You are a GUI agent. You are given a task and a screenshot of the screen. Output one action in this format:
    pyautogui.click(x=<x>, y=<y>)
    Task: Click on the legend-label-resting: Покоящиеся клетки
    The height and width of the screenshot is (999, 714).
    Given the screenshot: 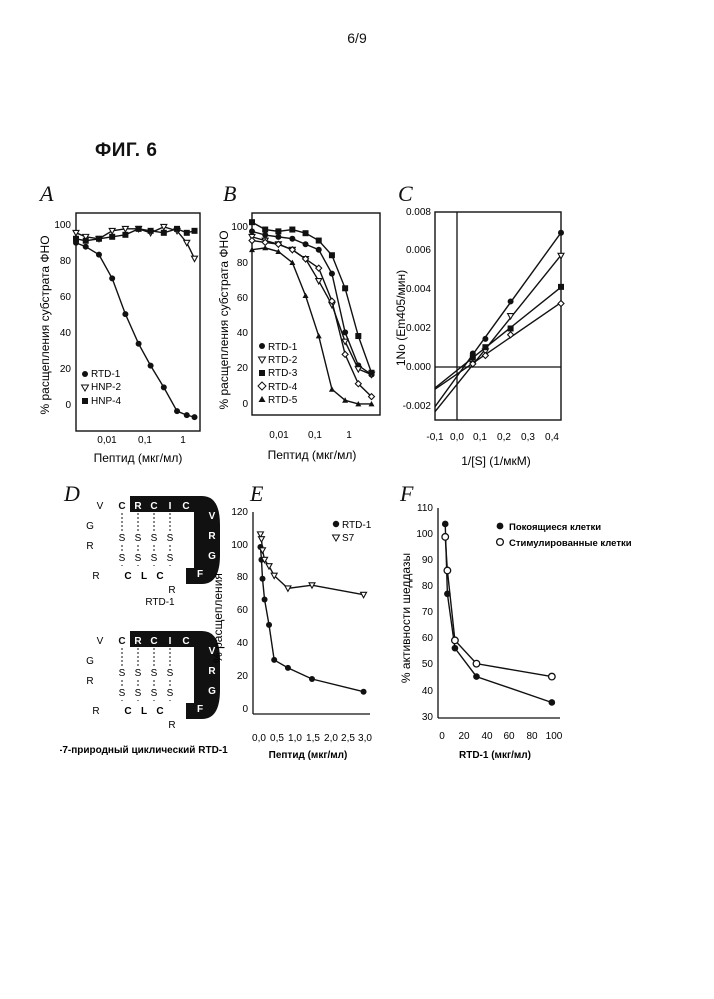 What is the action you would take?
    pyautogui.click(x=555, y=527)
    